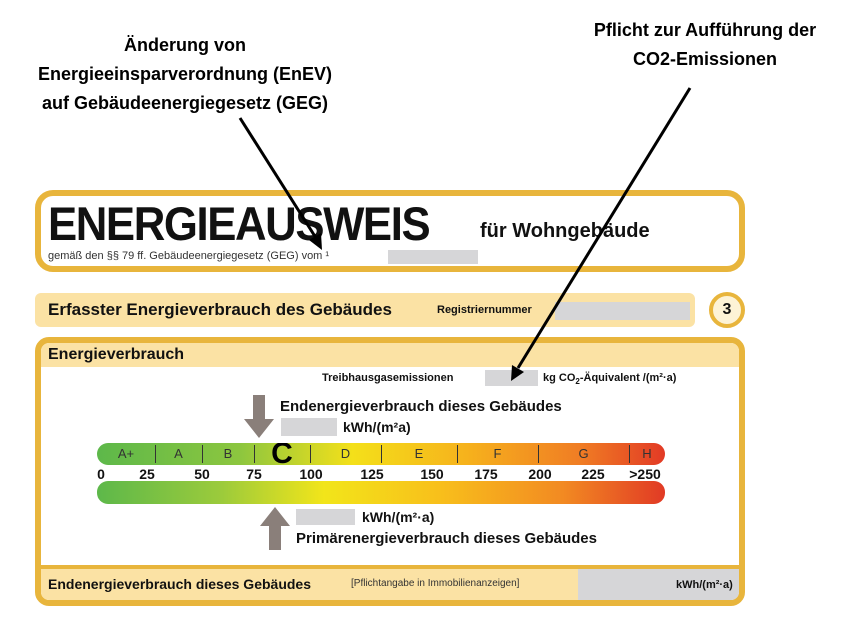  I want to click on ghg-unit-sub: 2, so click(577, 382).